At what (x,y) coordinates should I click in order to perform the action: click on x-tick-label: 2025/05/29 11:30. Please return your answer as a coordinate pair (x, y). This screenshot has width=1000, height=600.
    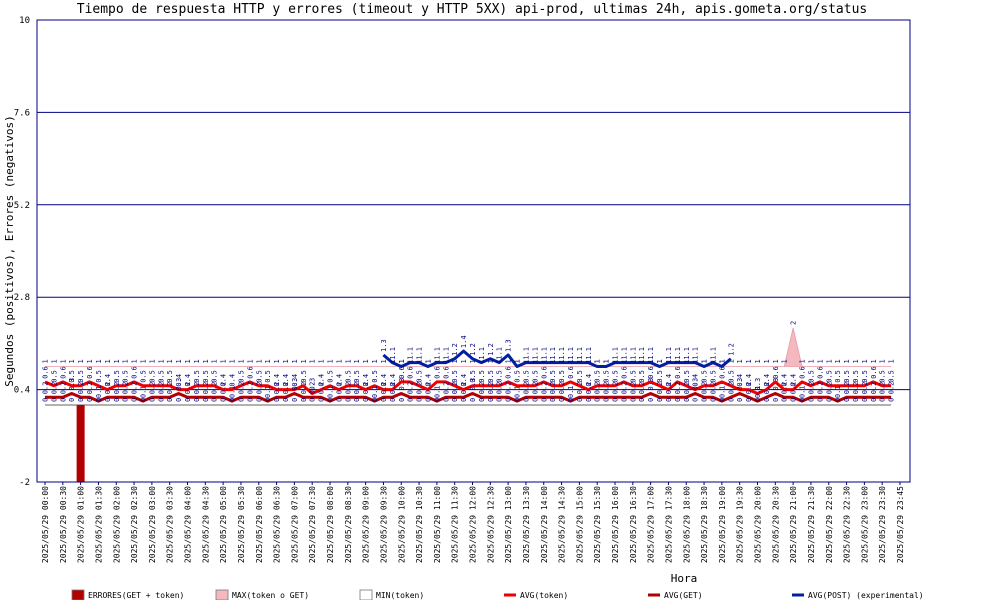
    Looking at the image, I should click on (455, 524).